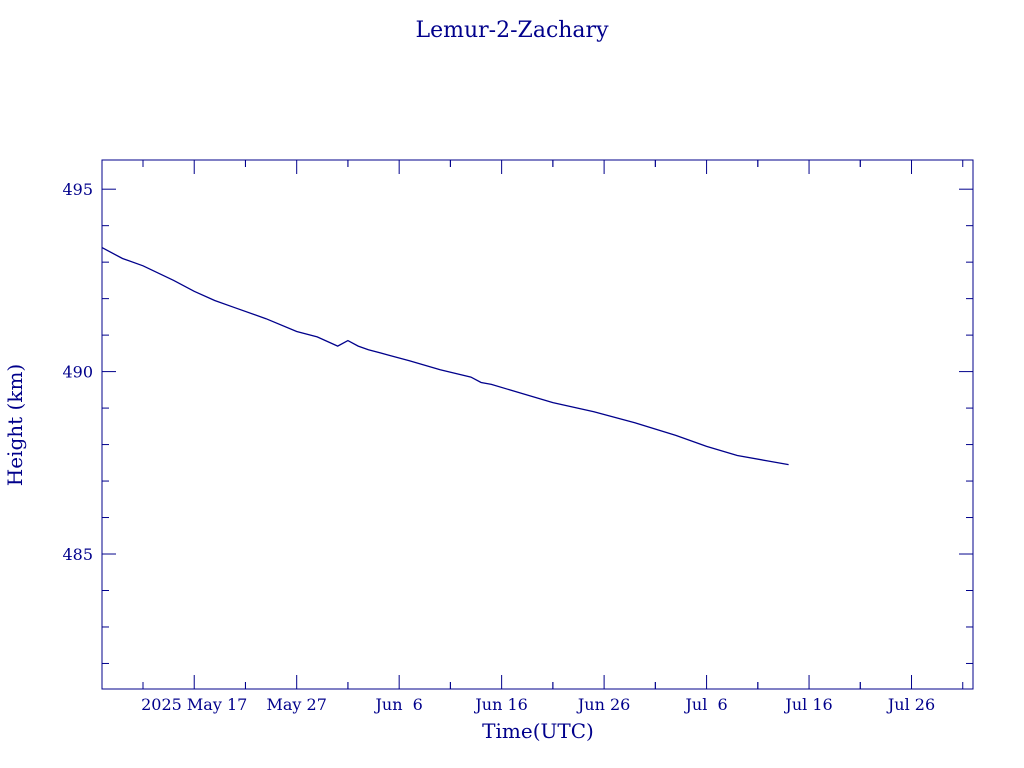 The image size is (1024, 768). Describe the element at coordinates (194, 704) in the screenshot. I see `x-tick-label: 2025 May 17` at that location.